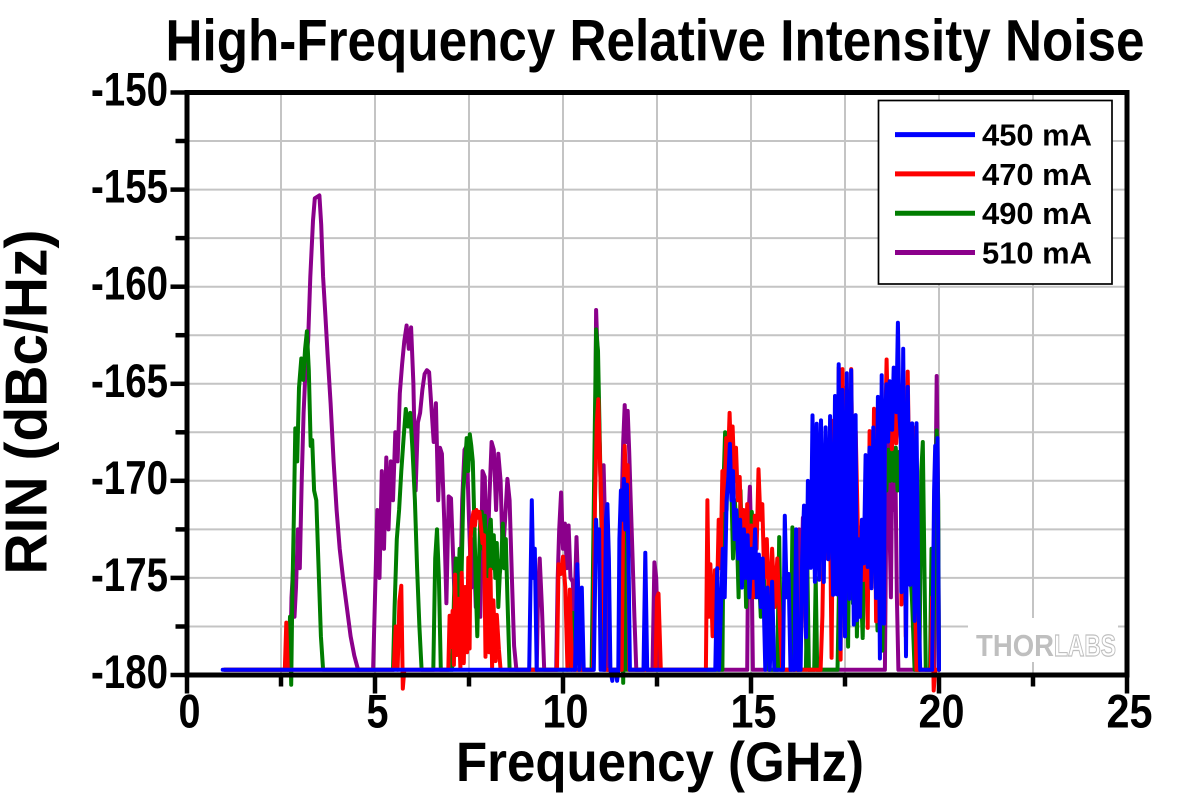 The image size is (1178, 802). I want to click on svg-text: 490 mA, so click(1037, 213).